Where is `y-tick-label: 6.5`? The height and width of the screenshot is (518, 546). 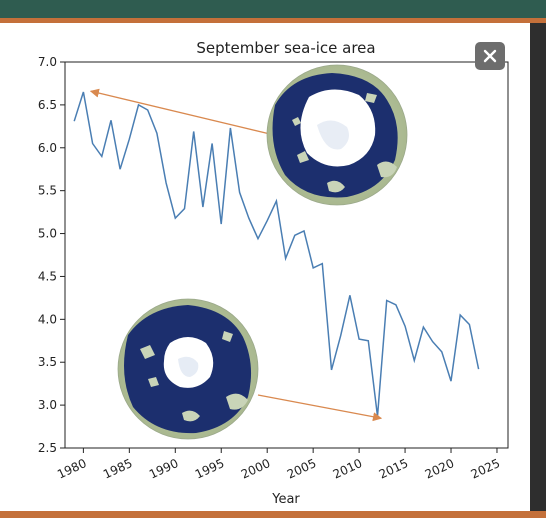 y-tick-label: 6.5 is located at coordinates (47, 105).